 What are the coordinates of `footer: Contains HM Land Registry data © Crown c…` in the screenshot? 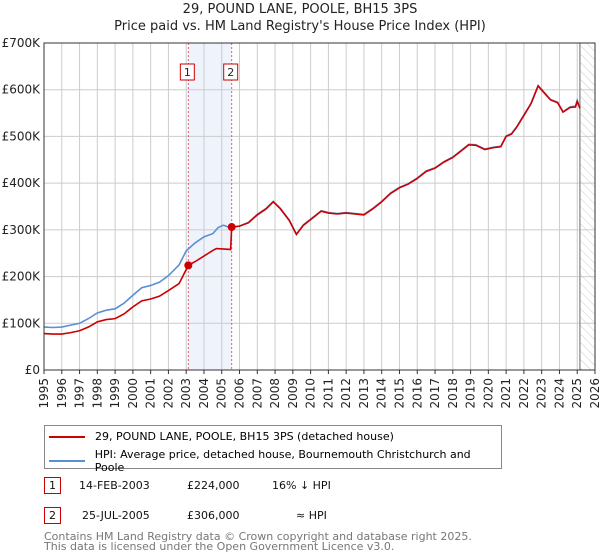 It's located at (258, 541).